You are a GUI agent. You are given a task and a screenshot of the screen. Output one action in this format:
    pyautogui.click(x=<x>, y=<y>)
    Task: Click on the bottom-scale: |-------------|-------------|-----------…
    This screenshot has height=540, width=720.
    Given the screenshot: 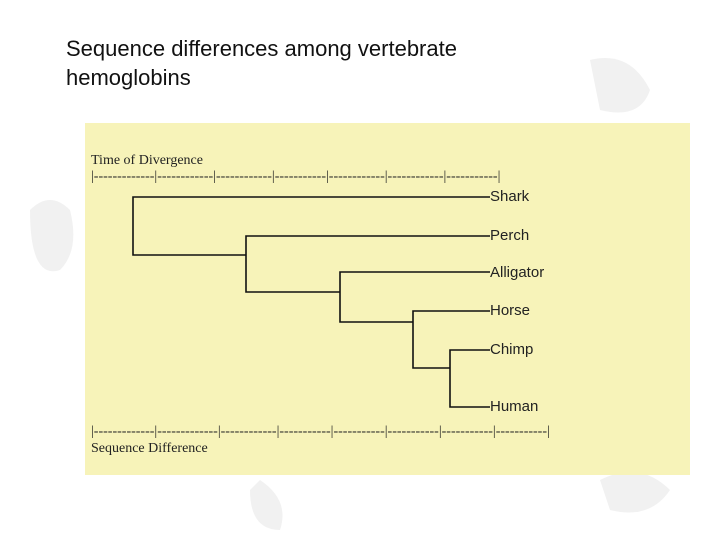 What is the action you would take?
    pyautogui.click(x=320, y=431)
    